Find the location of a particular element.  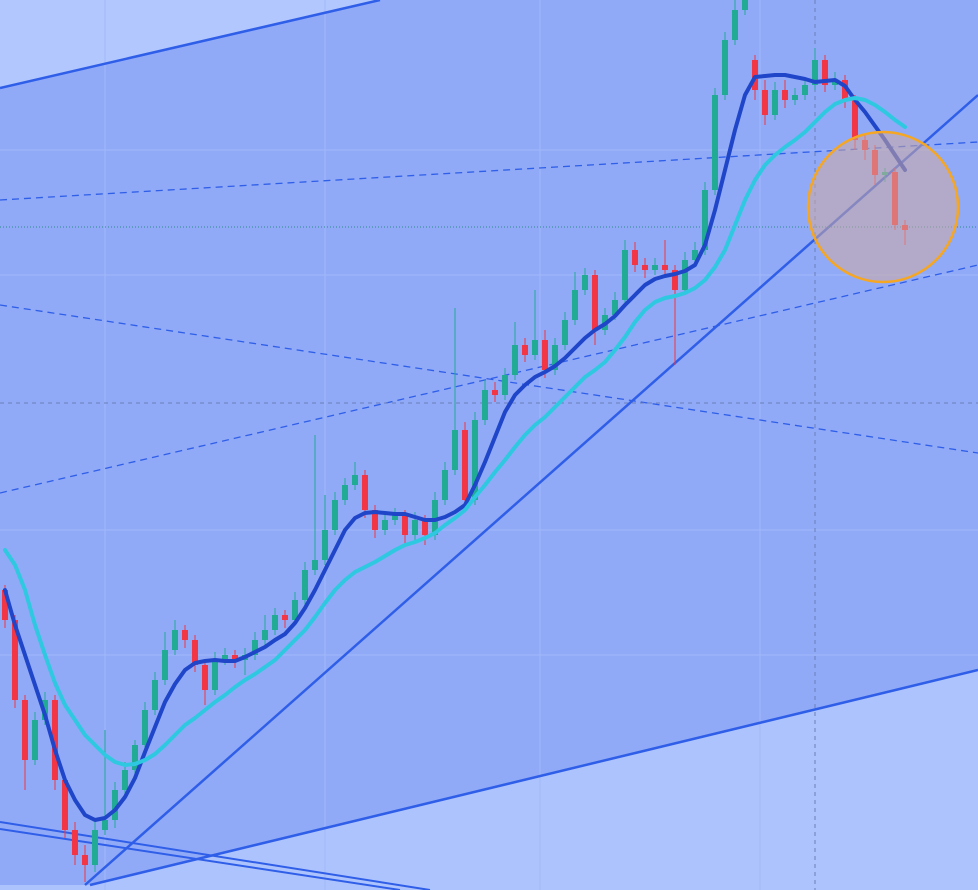

channel-upper-line is located at coordinates (190, 45).